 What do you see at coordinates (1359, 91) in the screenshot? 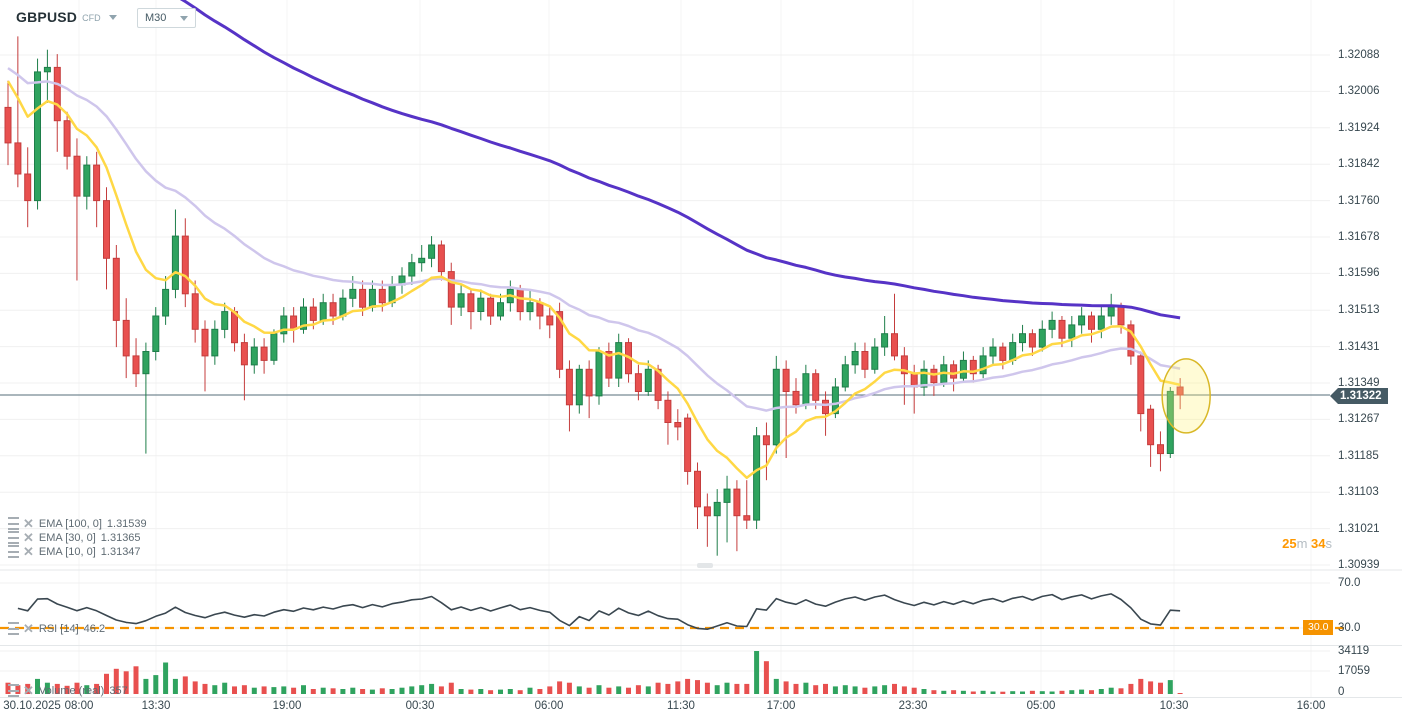
I see `price-axis-label: 1.32006` at bounding box center [1359, 91].